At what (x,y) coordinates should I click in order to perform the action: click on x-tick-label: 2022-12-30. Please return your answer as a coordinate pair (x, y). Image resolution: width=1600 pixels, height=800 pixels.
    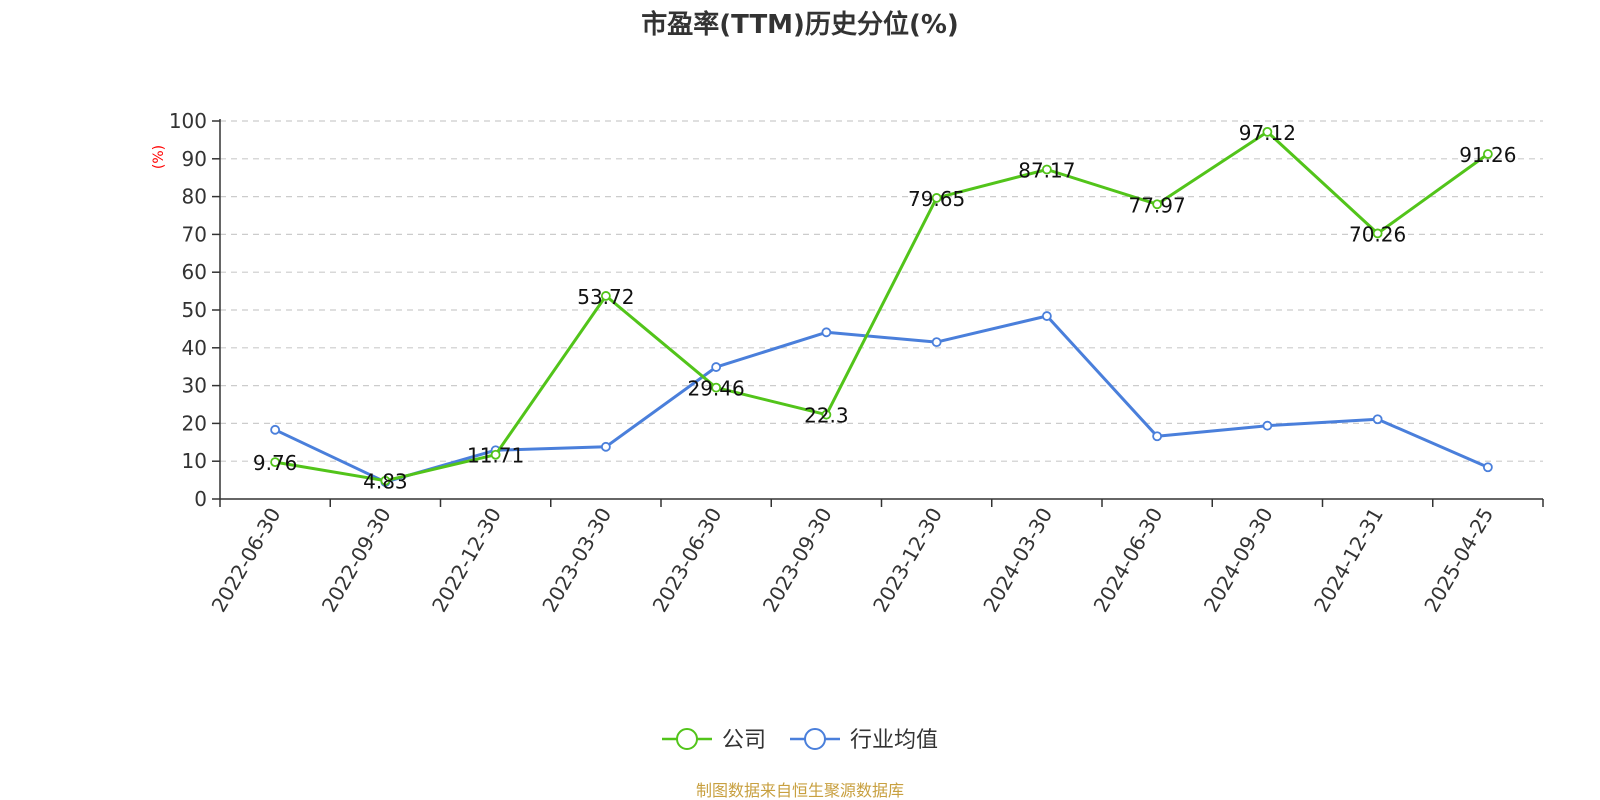
    Looking at the image, I should click on (466, 560).